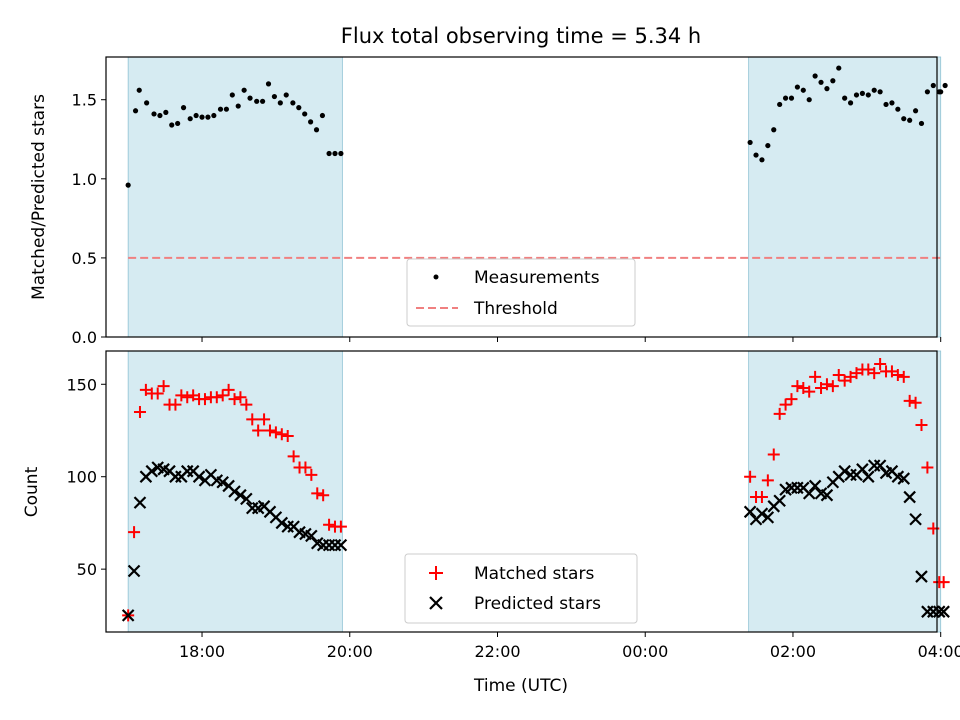 The image size is (960, 720). What do you see at coordinates (515, 309) in the screenshot?
I see `legend-threshold-label: Threshold` at bounding box center [515, 309].